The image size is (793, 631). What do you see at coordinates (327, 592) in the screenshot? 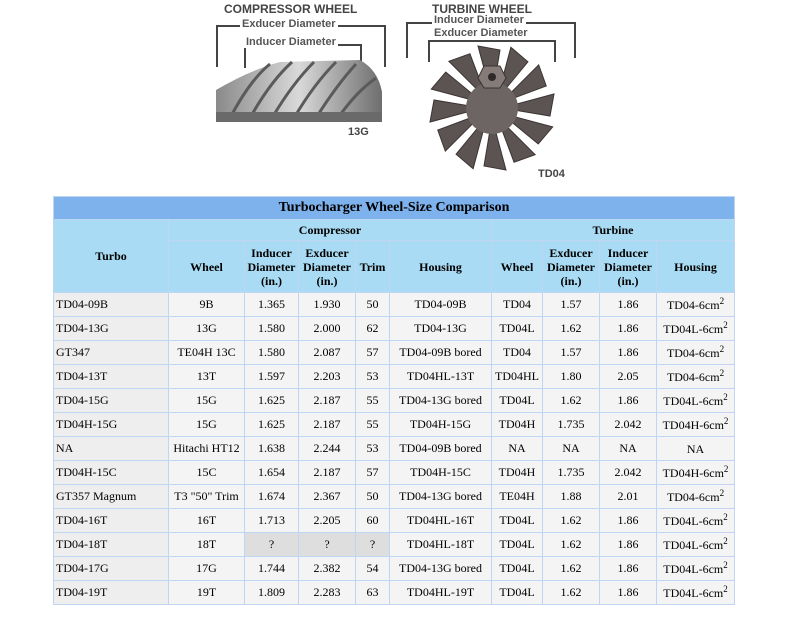
I see `compressor-exducer-cell: 2.283` at bounding box center [327, 592].